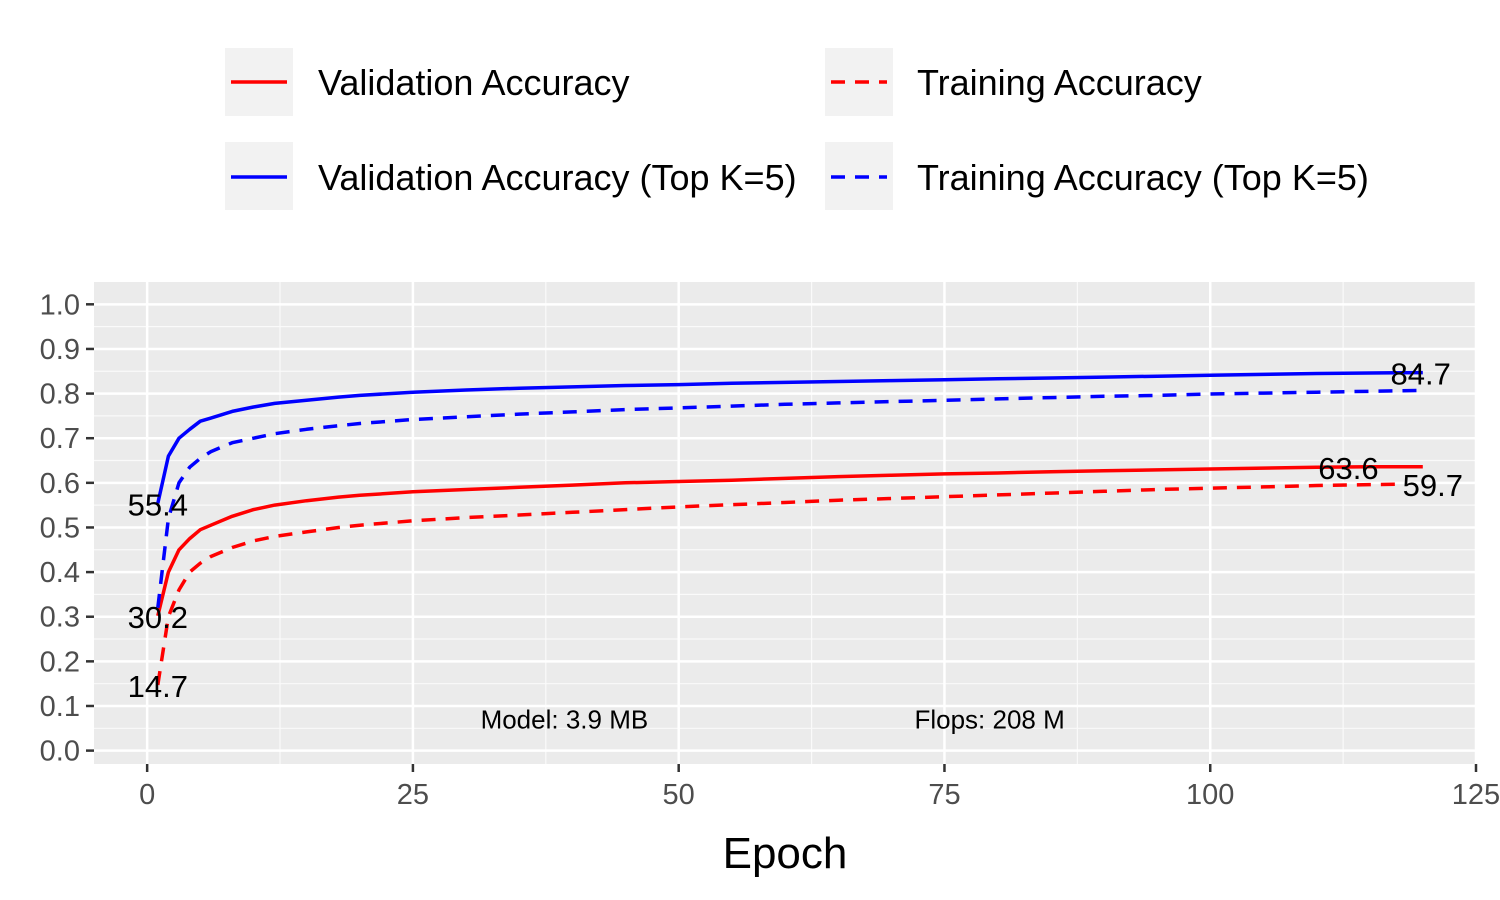 The height and width of the screenshot is (900, 1500). What do you see at coordinates (60, 350) in the screenshot?
I see `y-tick-label: 0.9` at bounding box center [60, 350].